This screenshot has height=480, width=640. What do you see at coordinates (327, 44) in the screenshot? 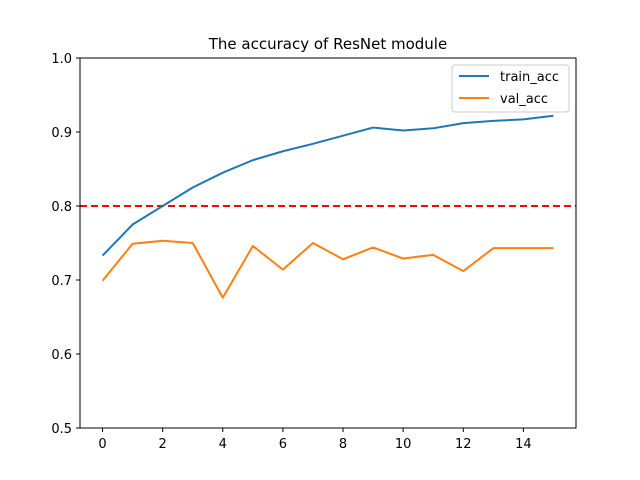
I see `chart-title: The accuracy of ResNet module` at bounding box center [327, 44].